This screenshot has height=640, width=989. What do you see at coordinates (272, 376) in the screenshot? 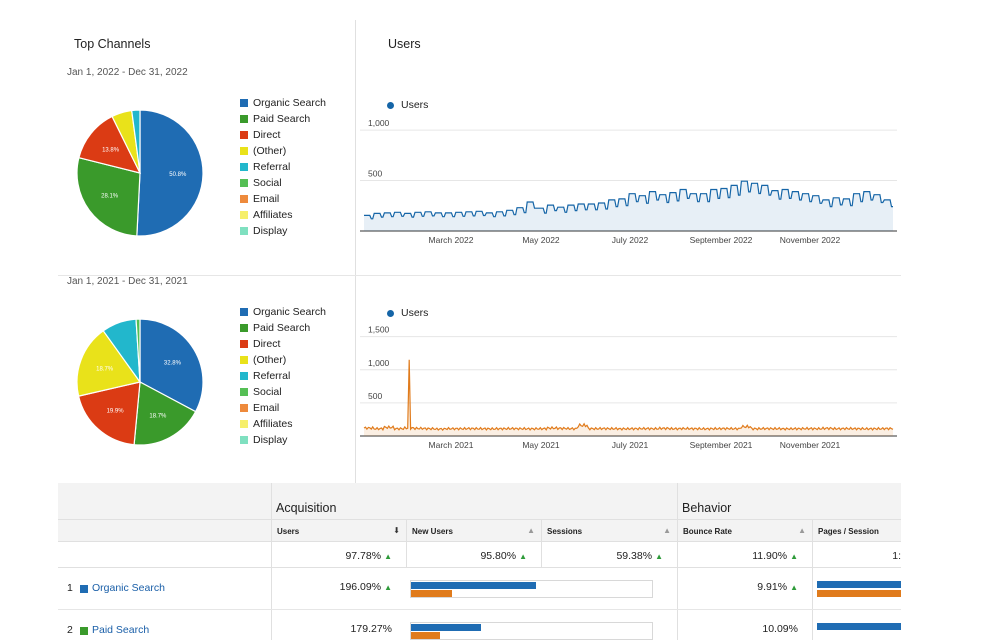
I see `legend-label: Referral` at bounding box center [272, 376].